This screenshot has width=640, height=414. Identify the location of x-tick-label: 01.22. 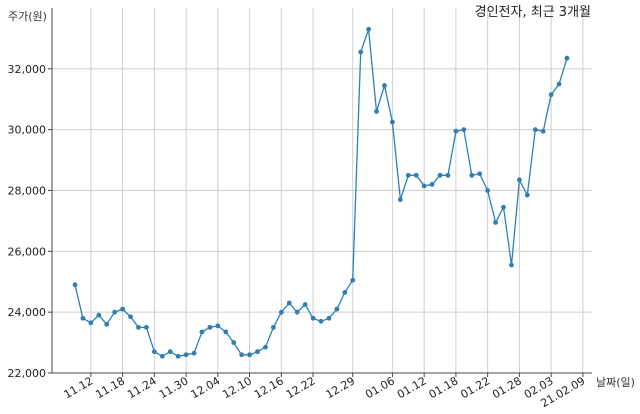
(475, 387).